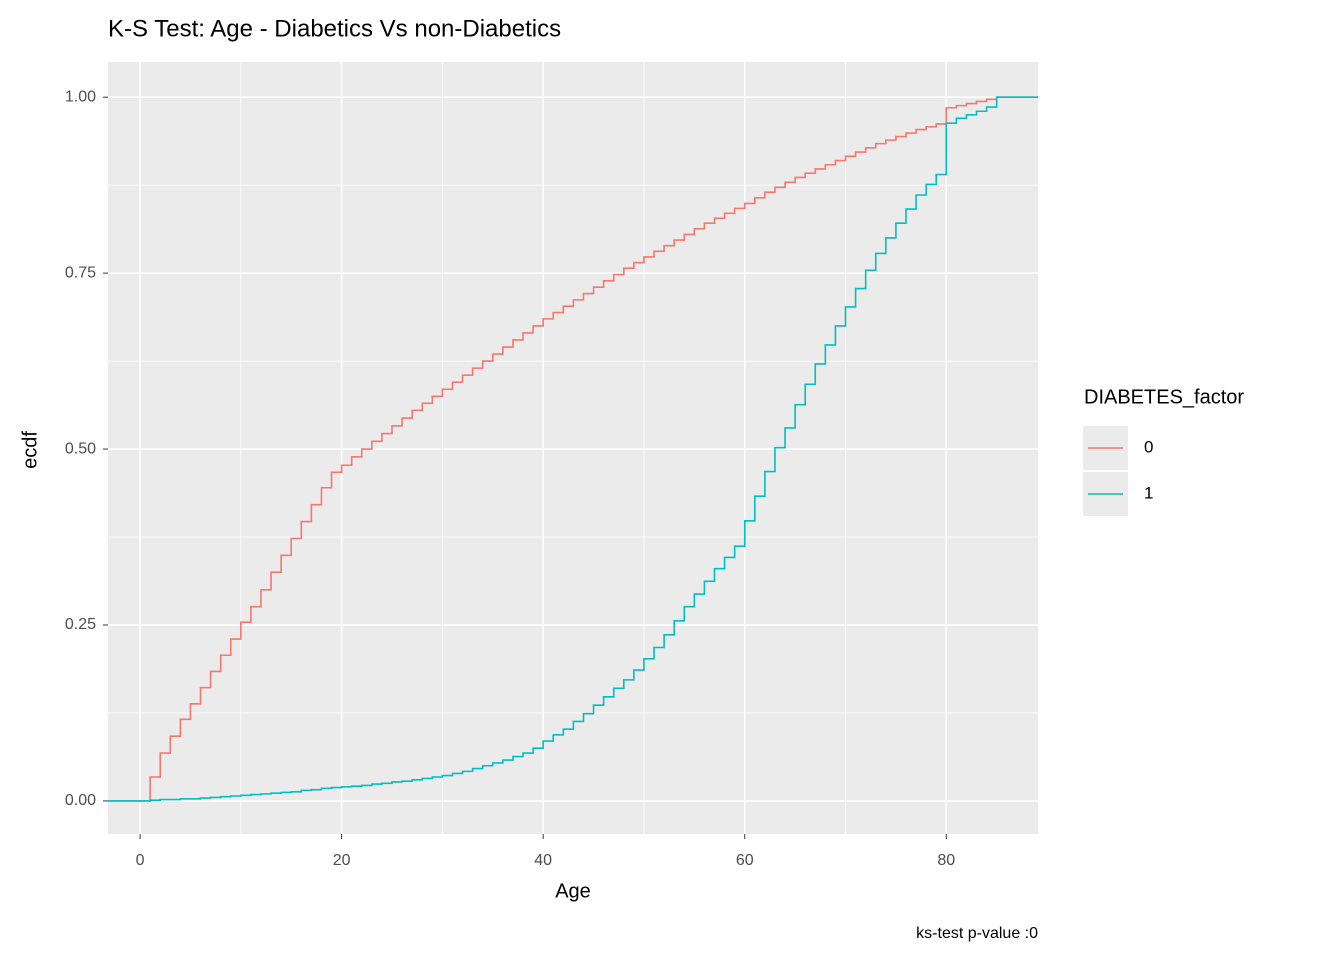 The image size is (1344, 960). What do you see at coordinates (745, 860) in the screenshot?
I see `x-tick-label: 60` at bounding box center [745, 860].